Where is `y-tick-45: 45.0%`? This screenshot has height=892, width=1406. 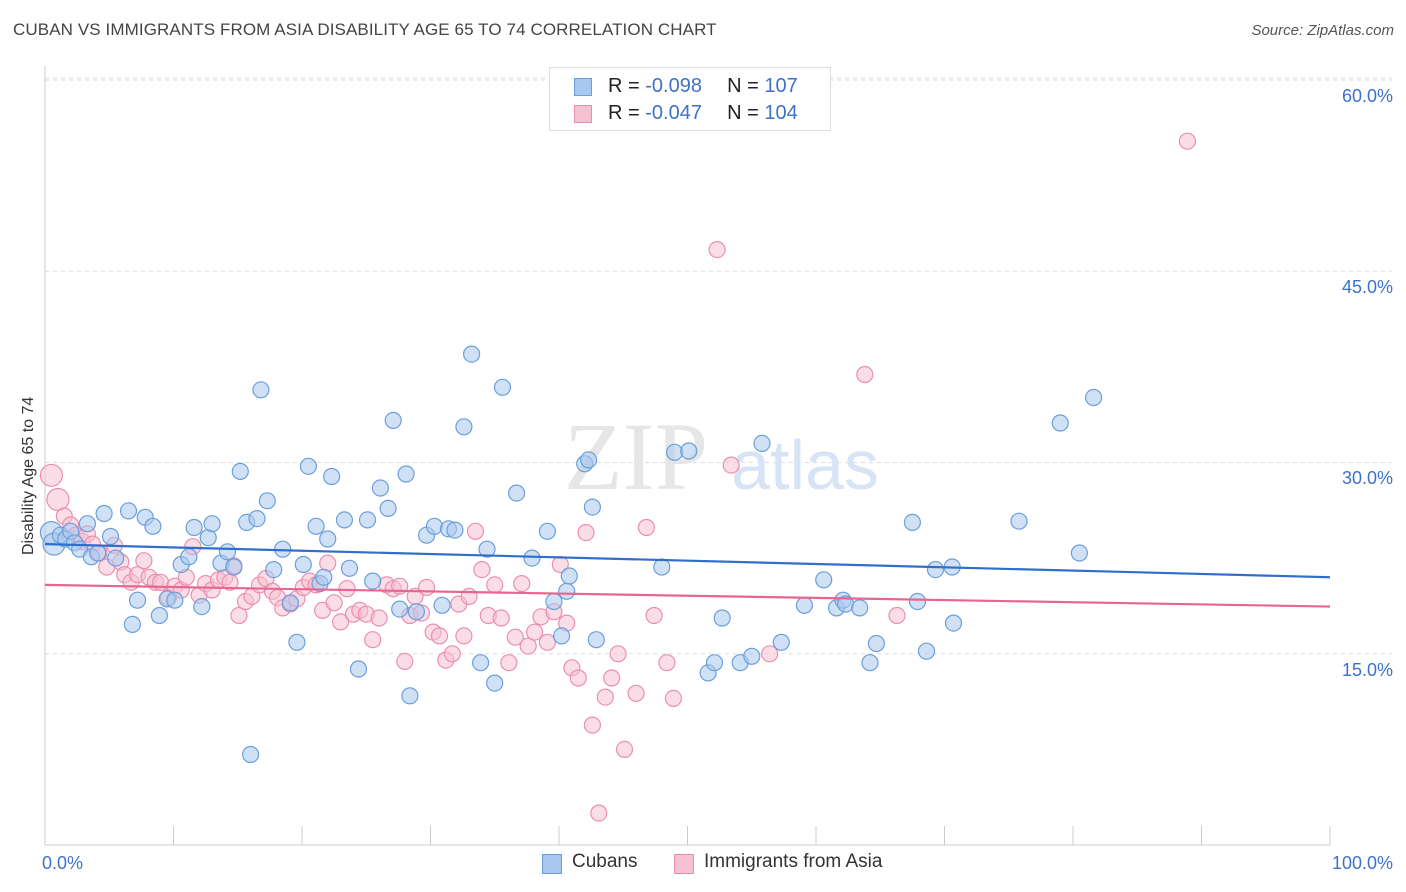 y-tick-45: 45.0% is located at coordinates (1367, 287).